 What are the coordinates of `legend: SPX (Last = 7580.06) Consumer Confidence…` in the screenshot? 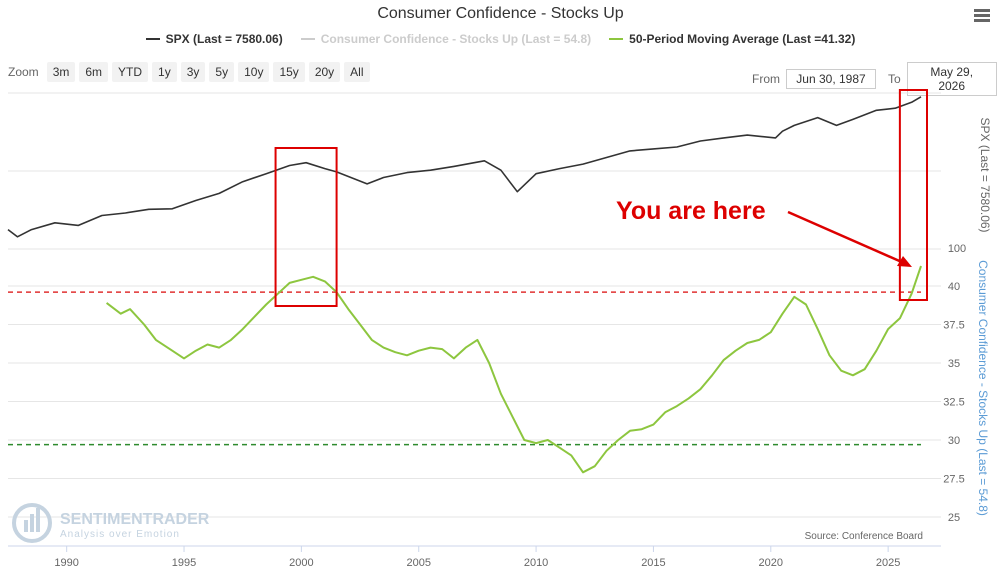 It's located at (500, 39).